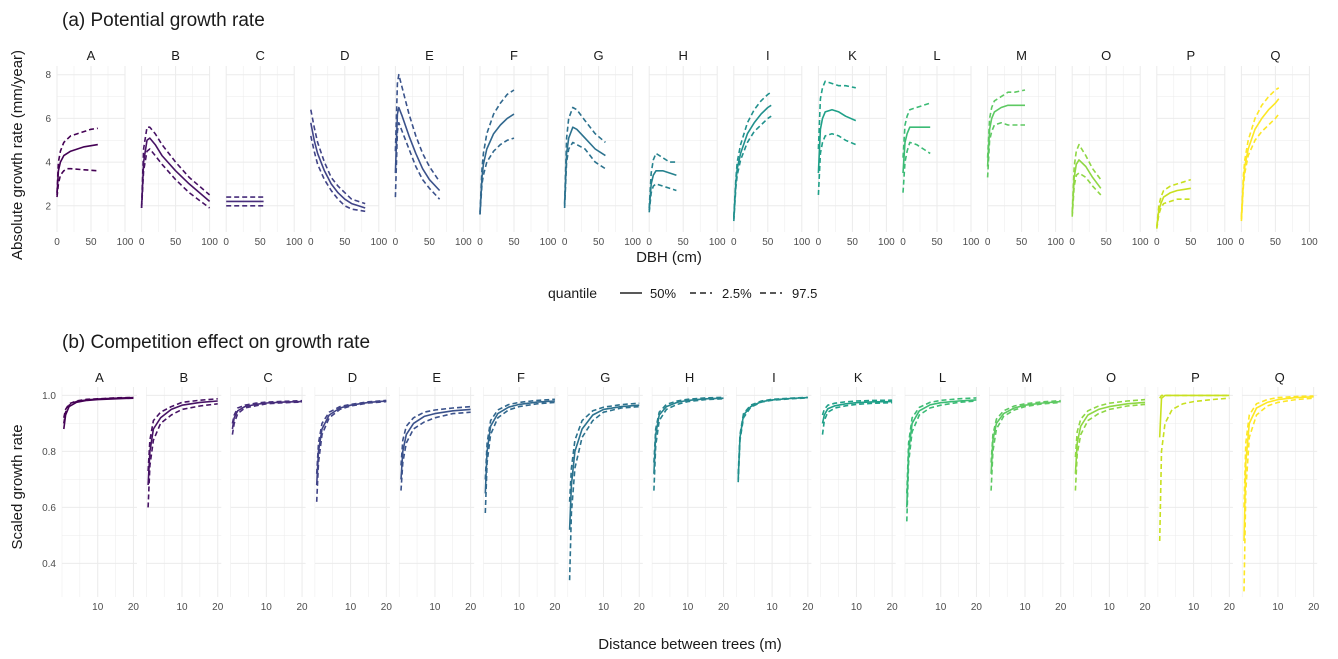 The width and height of the screenshot is (1338, 659). I want to click on facet-label: P, so click(1195, 377).